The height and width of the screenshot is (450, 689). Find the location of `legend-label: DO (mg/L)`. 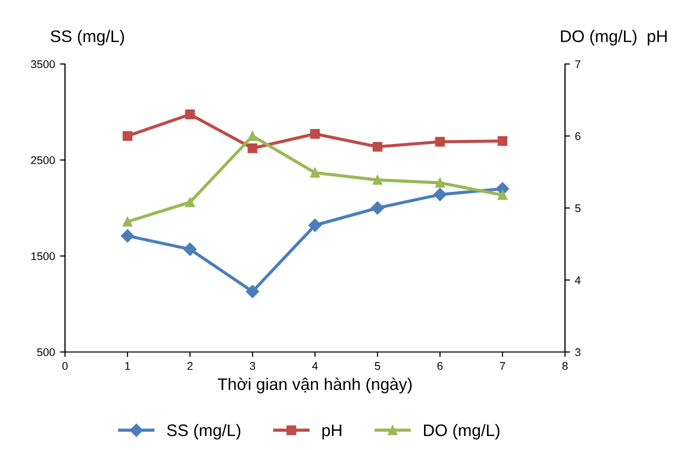

legend-label: DO (mg/L) is located at coordinates (462, 432).